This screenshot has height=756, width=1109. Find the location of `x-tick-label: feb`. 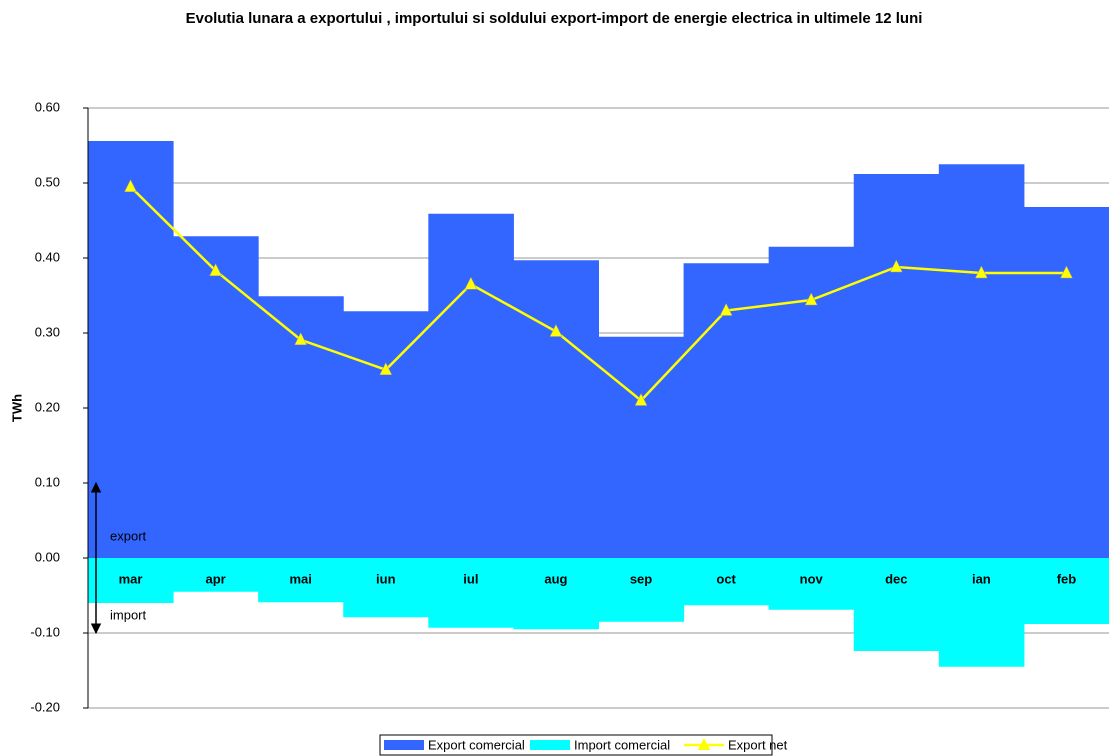

x-tick-label: feb is located at coordinates (1067, 578).